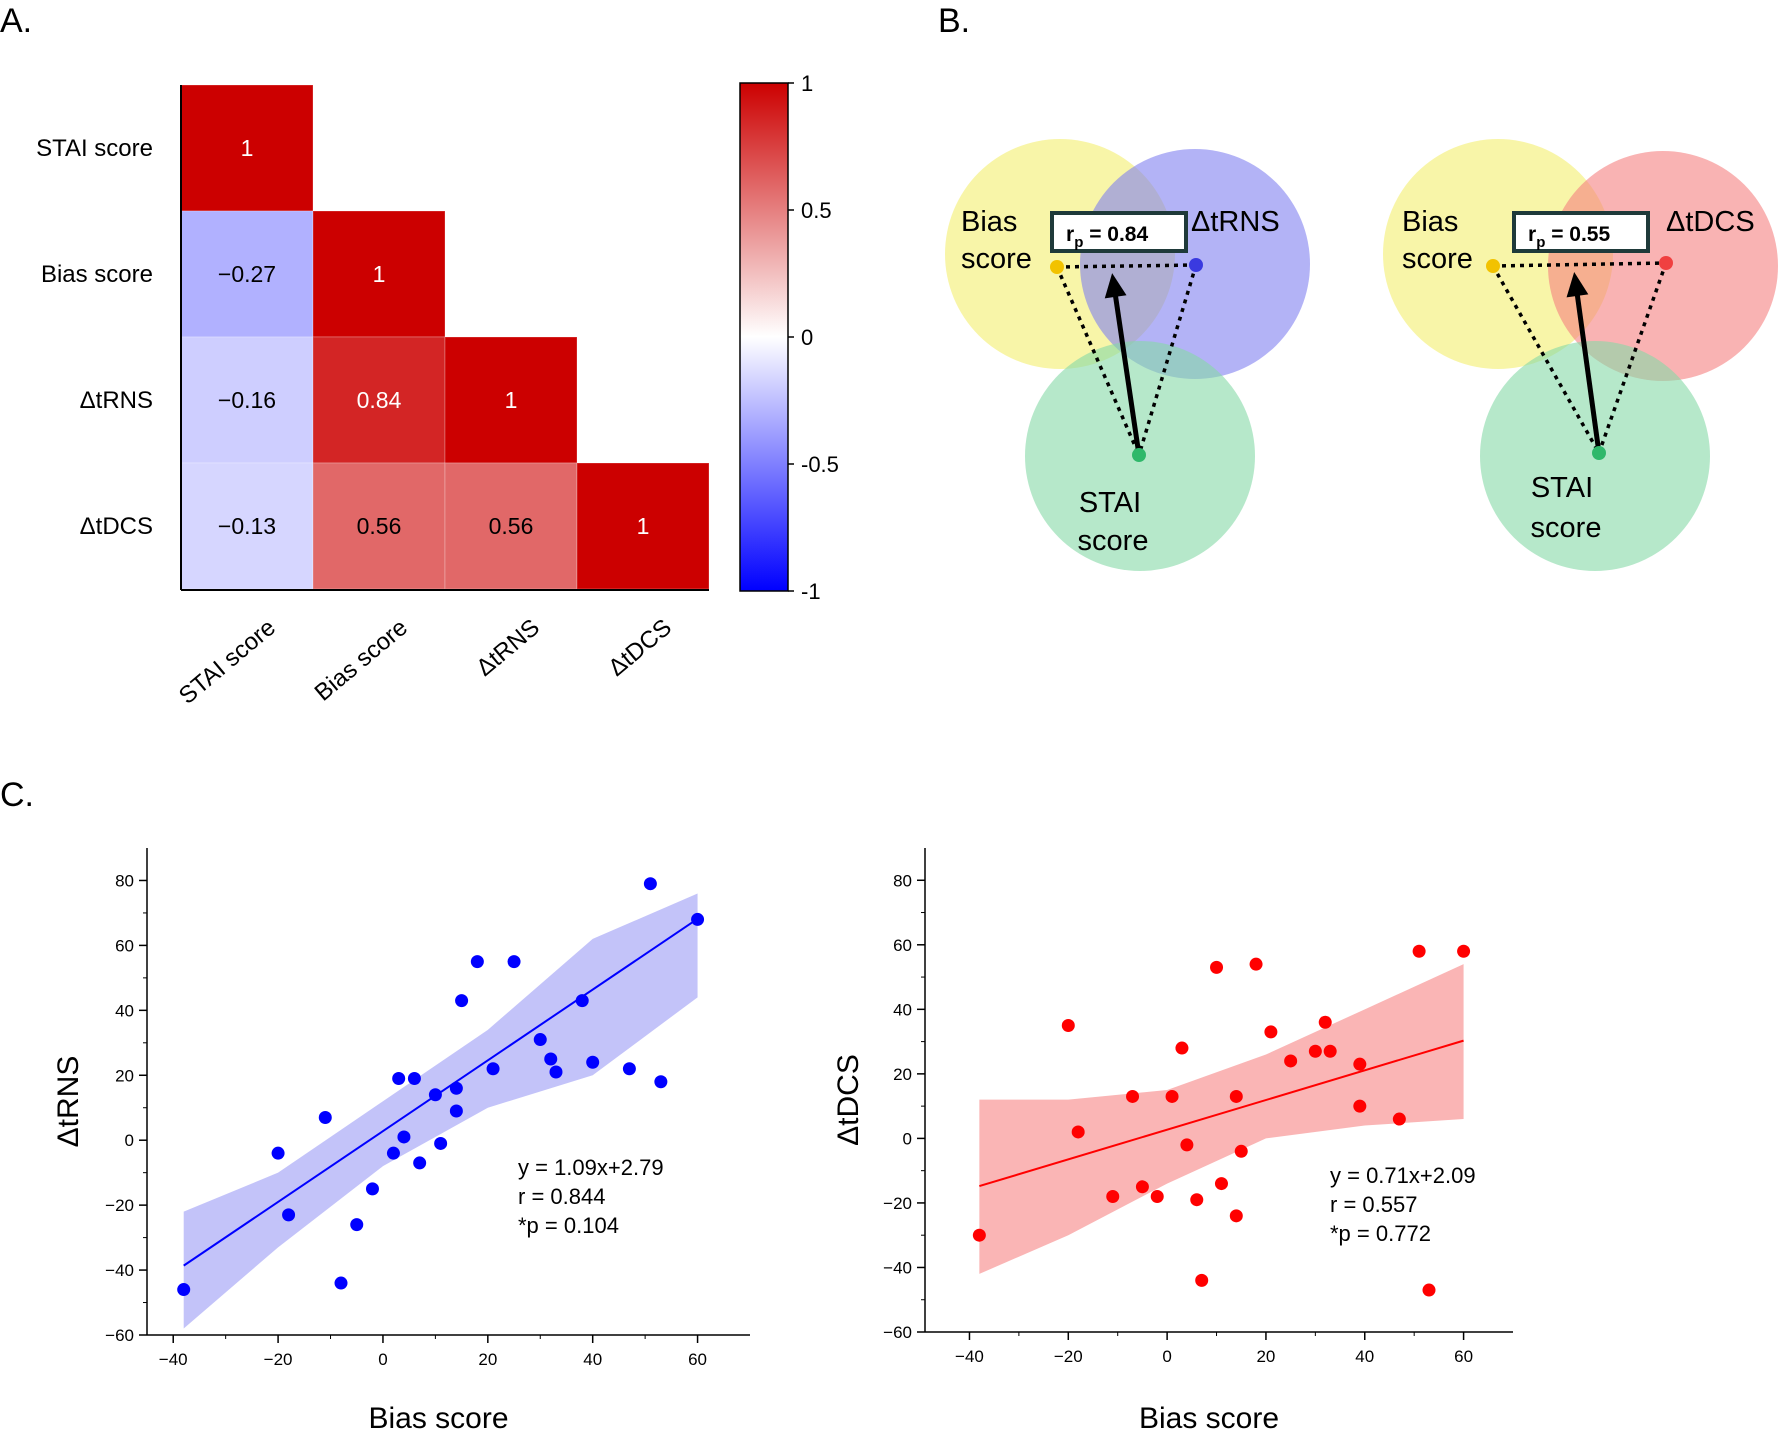 The width and height of the screenshot is (1779, 1429). Describe the element at coordinates (820, 464) in the screenshot. I see `colorbar-tick-label: -0.5` at that location.